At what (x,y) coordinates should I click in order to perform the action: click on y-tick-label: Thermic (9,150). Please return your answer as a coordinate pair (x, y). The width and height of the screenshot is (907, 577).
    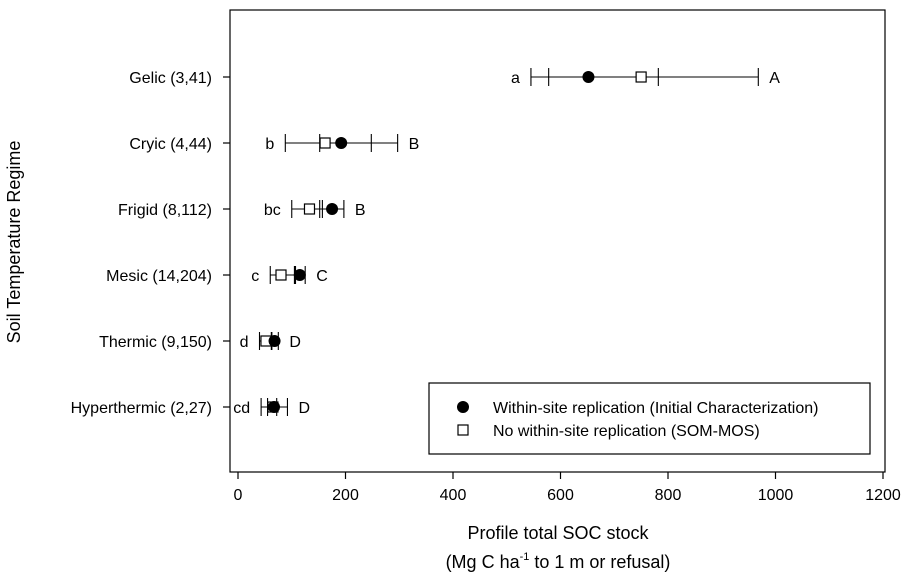
    Looking at the image, I should click on (155, 342).